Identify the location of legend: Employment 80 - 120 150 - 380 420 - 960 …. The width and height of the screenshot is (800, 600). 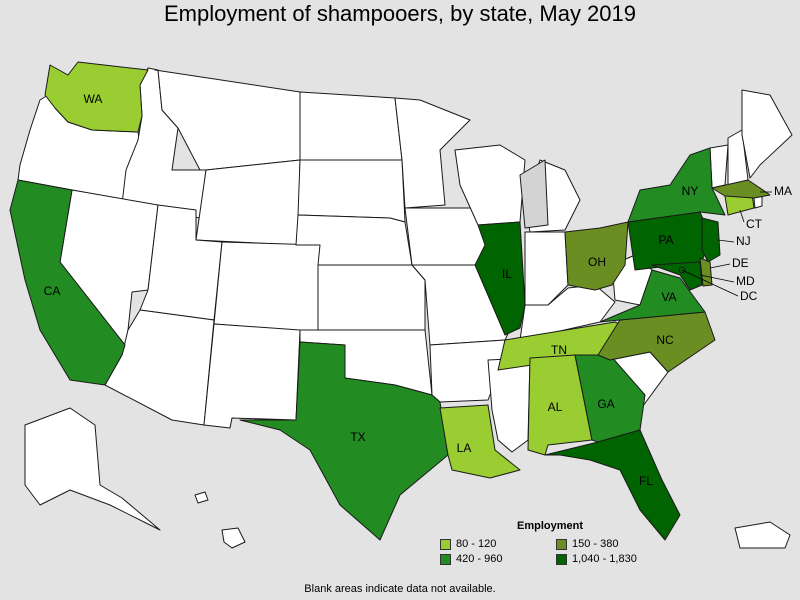
(565, 542).